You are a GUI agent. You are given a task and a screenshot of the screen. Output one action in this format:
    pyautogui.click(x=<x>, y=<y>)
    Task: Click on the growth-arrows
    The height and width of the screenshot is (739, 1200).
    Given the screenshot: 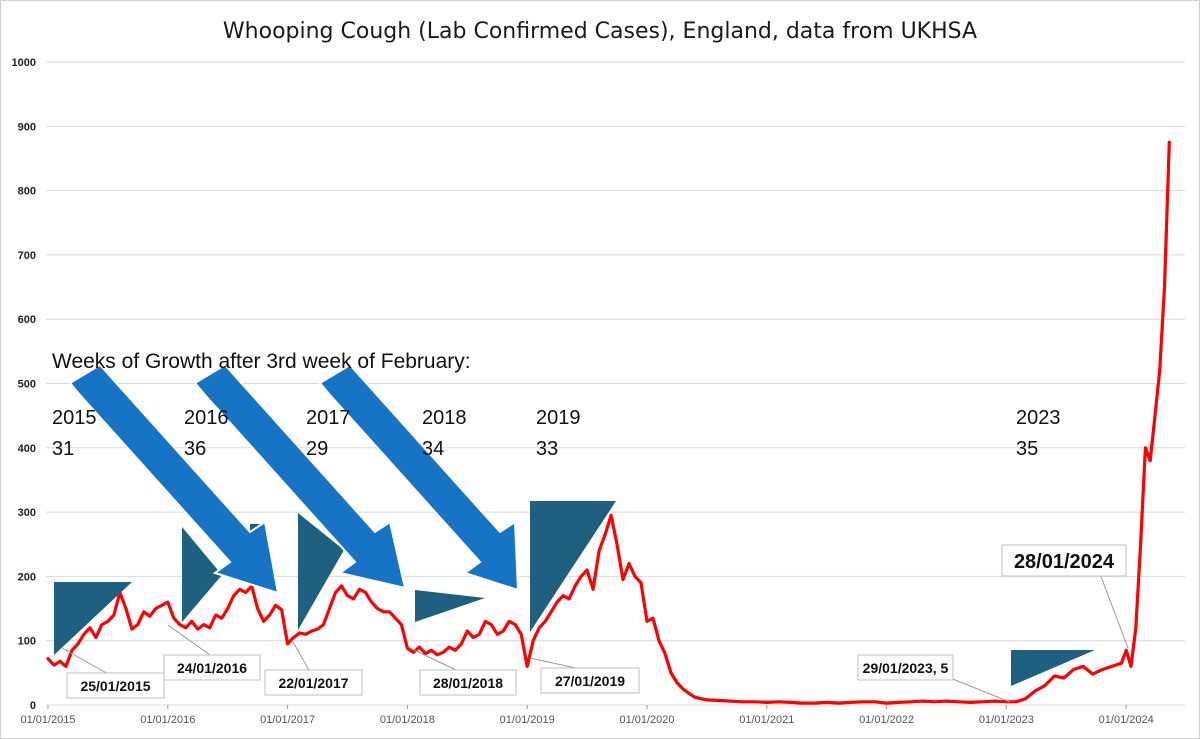 What is the action you would take?
    pyautogui.click(x=294, y=479)
    